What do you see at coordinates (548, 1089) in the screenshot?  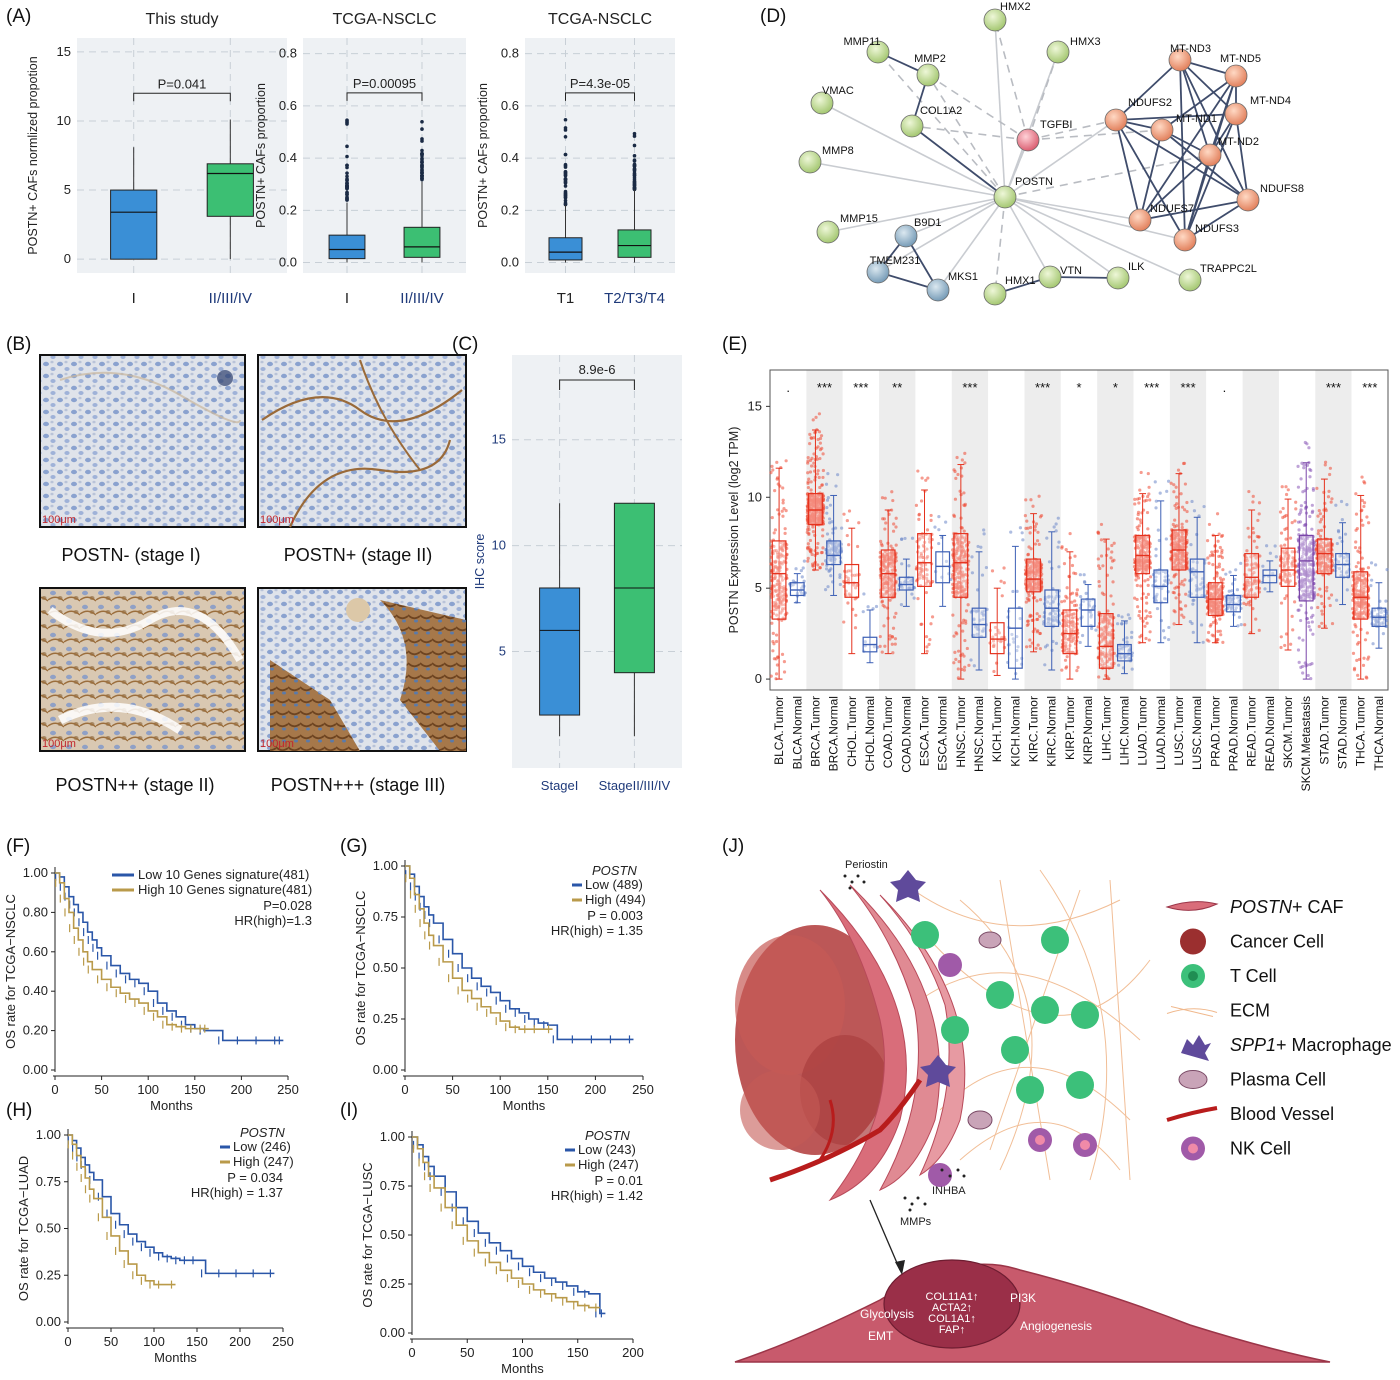 I see `x-tick-label: 150` at bounding box center [548, 1089].